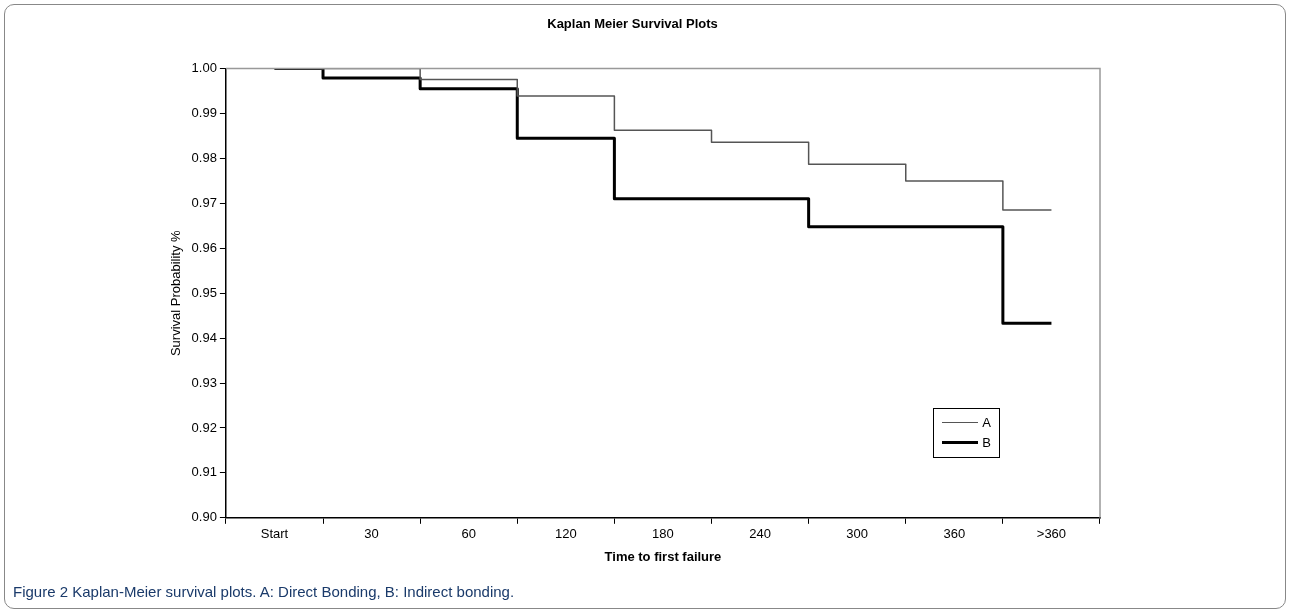 The image size is (1290, 613). What do you see at coordinates (204, 202) in the screenshot?
I see `y-tick-label: 0.97` at bounding box center [204, 202].